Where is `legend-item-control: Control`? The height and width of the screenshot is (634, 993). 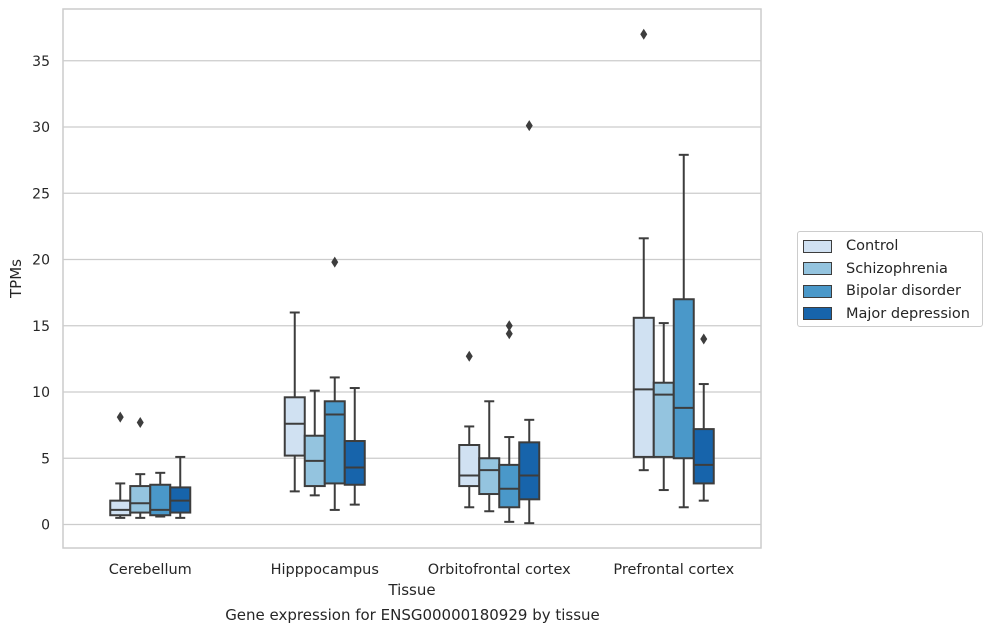
legend-item-control: Control is located at coordinates (892, 246).